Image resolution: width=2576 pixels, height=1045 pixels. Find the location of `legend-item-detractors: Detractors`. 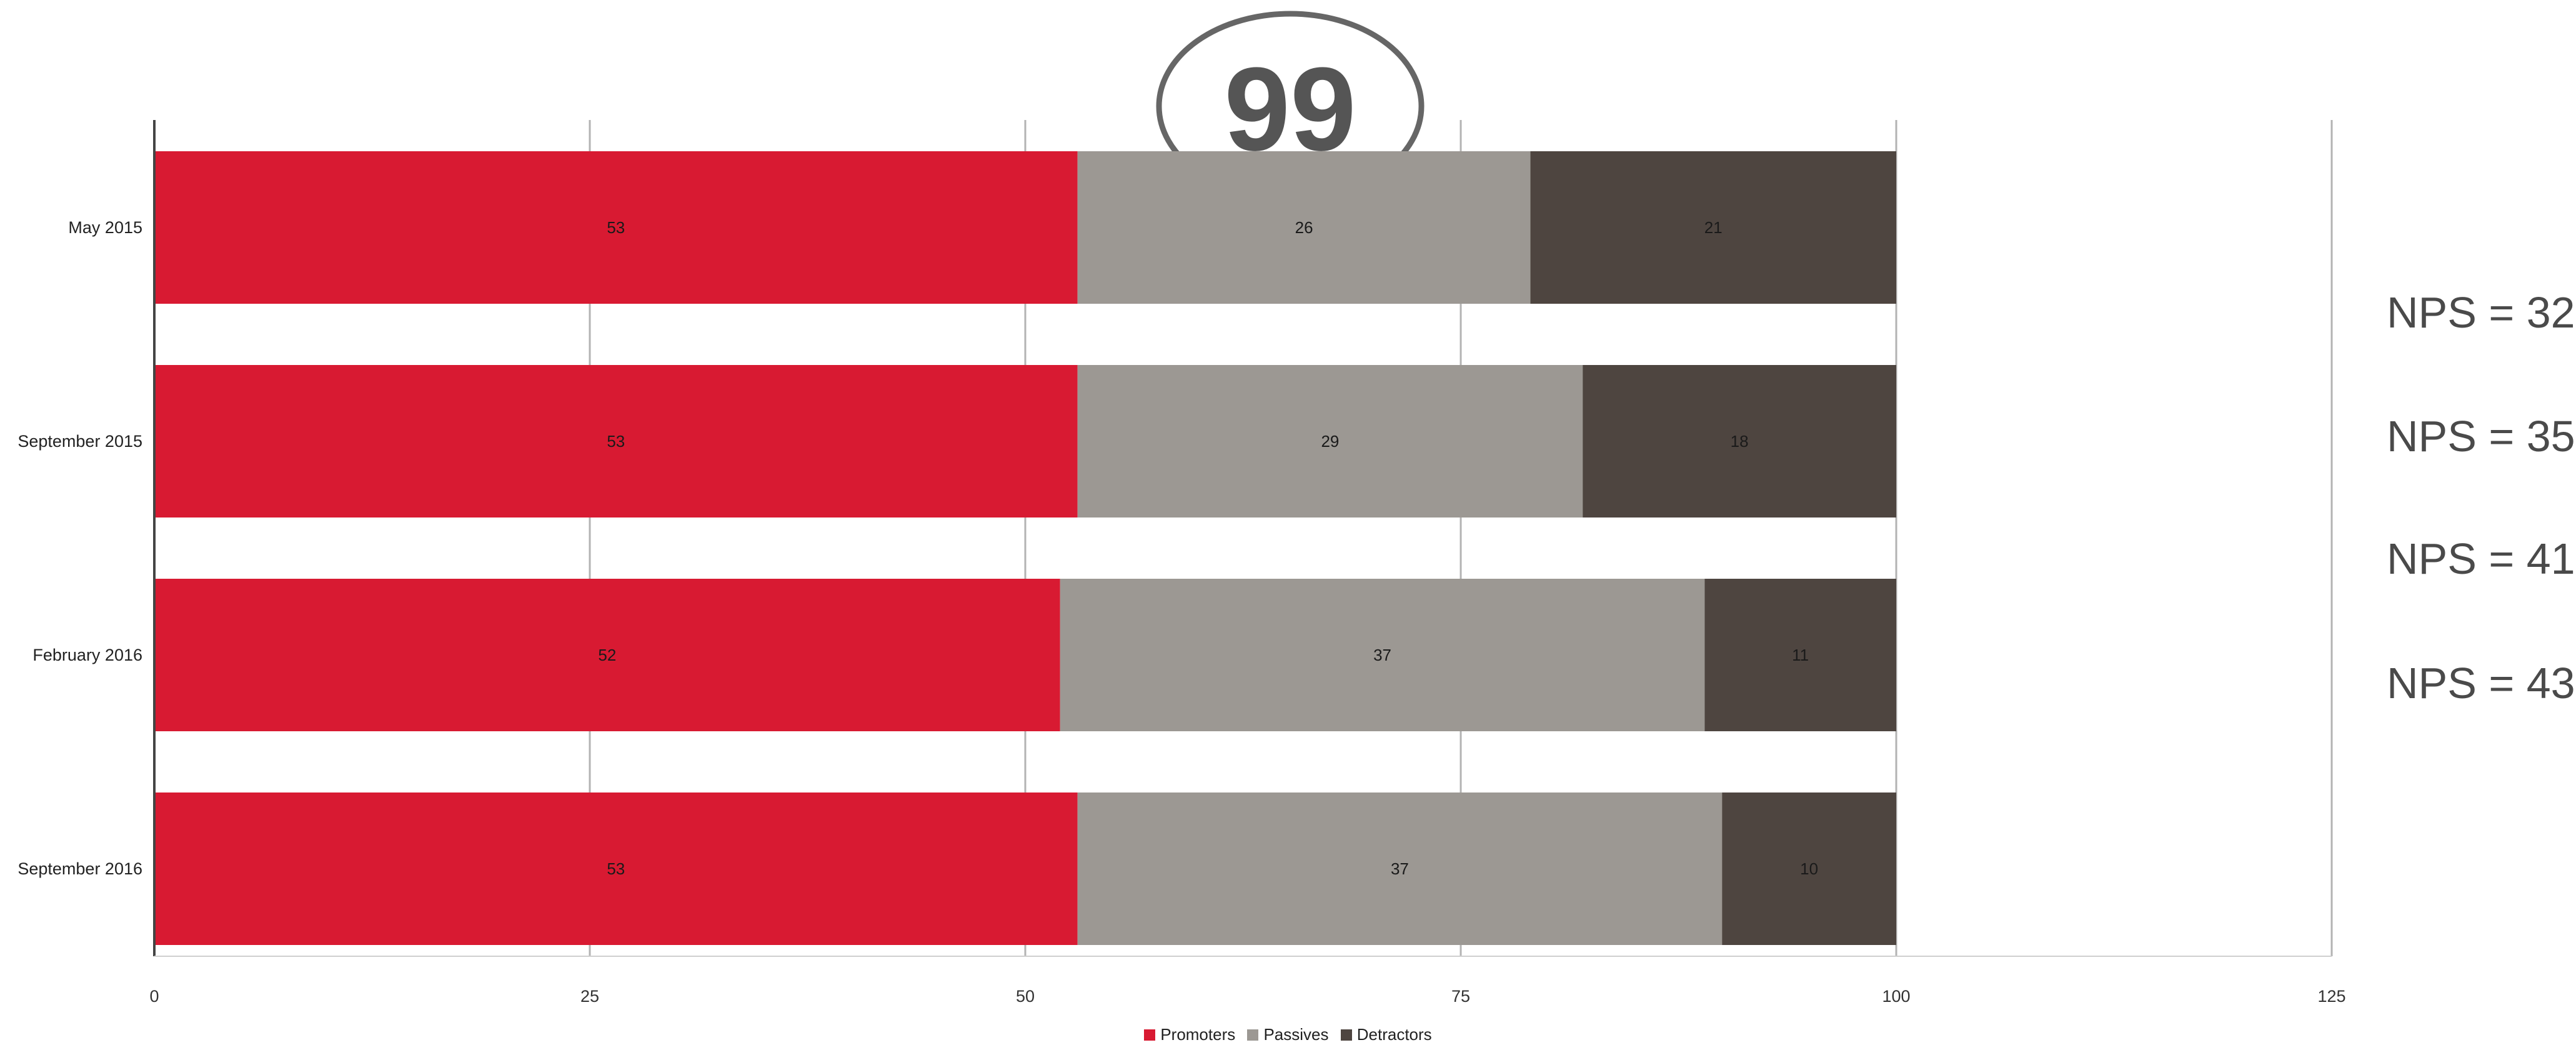

legend-item-detractors: Detractors is located at coordinates (1386, 1034).